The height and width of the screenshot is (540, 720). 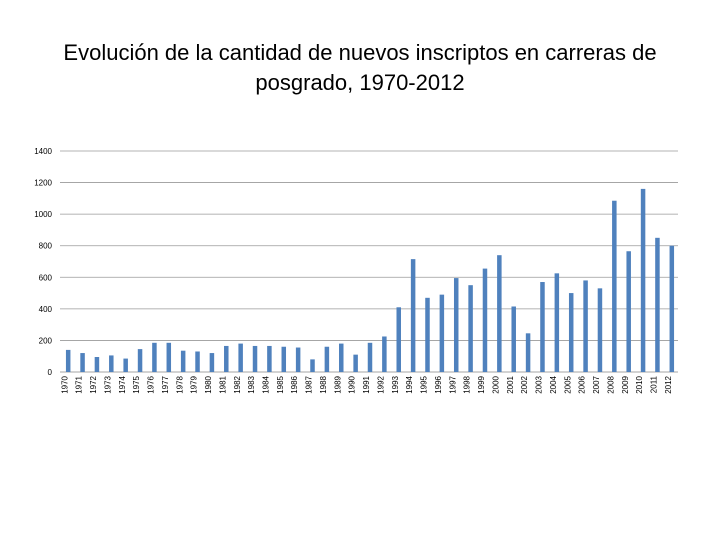 I want to click on x-tick-label: 1991, so click(x=366, y=384).